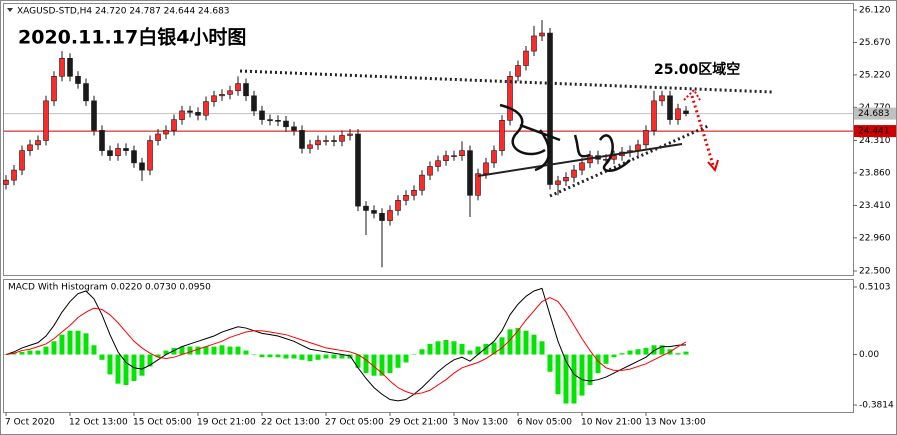 This screenshot has width=897, height=435. I want to click on y-tick-label: -0.3814, so click(876, 406).